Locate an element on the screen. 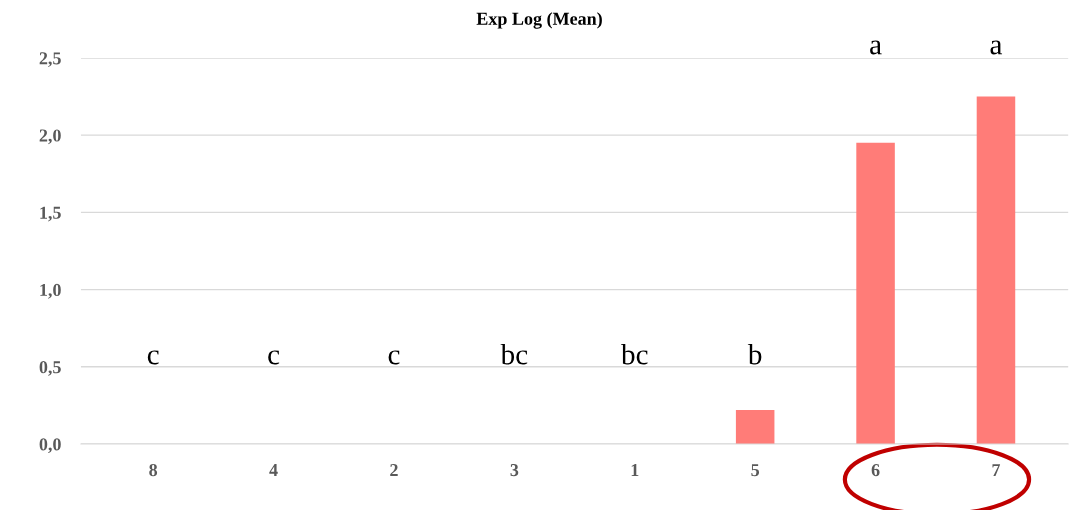 The height and width of the screenshot is (510, 1079). x-tick-label: 5 is located at coordinates (755, 470).